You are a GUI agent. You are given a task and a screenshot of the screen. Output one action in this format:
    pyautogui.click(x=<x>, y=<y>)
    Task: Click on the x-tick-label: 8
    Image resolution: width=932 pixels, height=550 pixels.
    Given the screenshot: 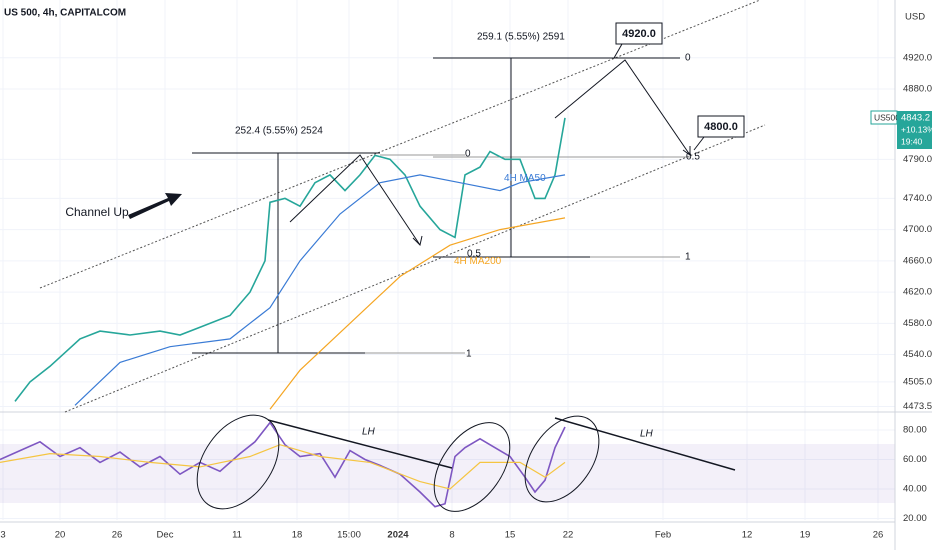 What is the action you would take?
    pyautogui.click(x=451, y=535)
    